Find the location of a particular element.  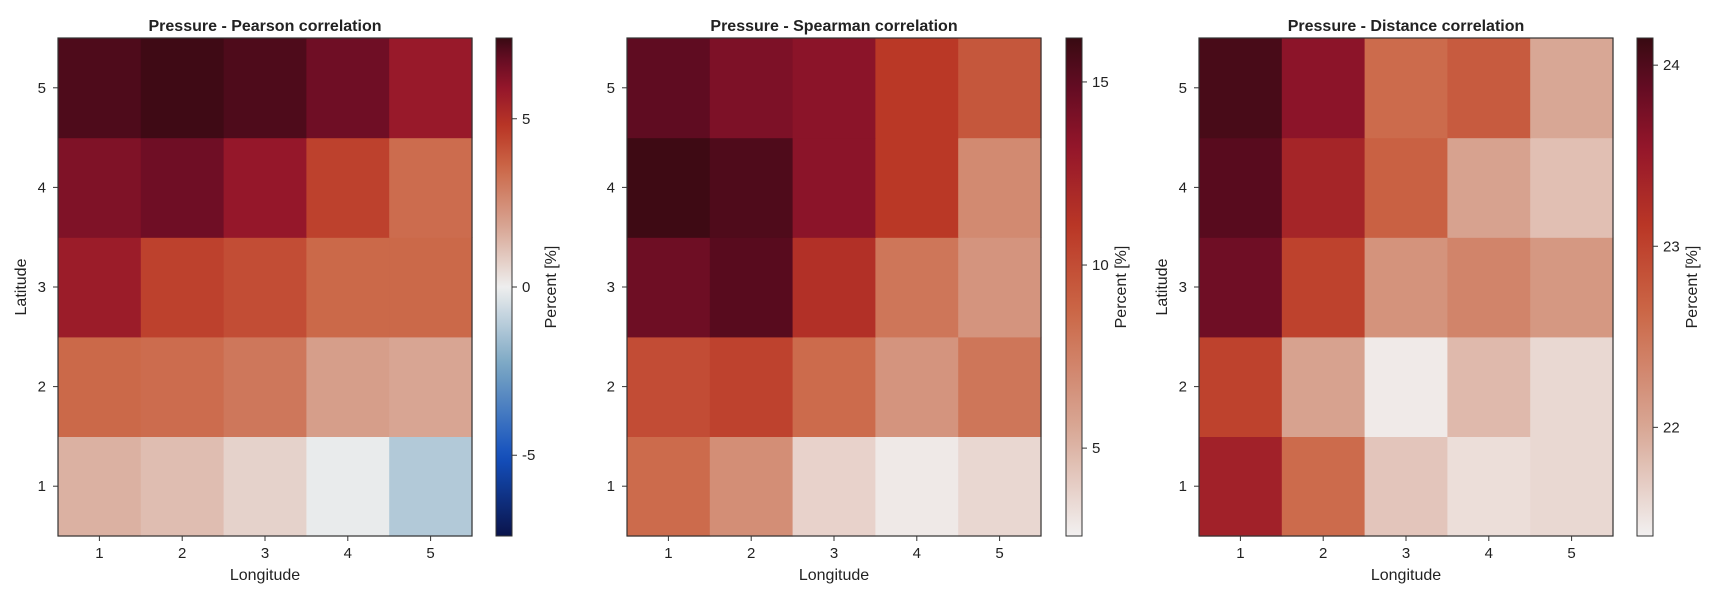

colorbar-tick-label: 10 is located at coordinates (1100, 265).